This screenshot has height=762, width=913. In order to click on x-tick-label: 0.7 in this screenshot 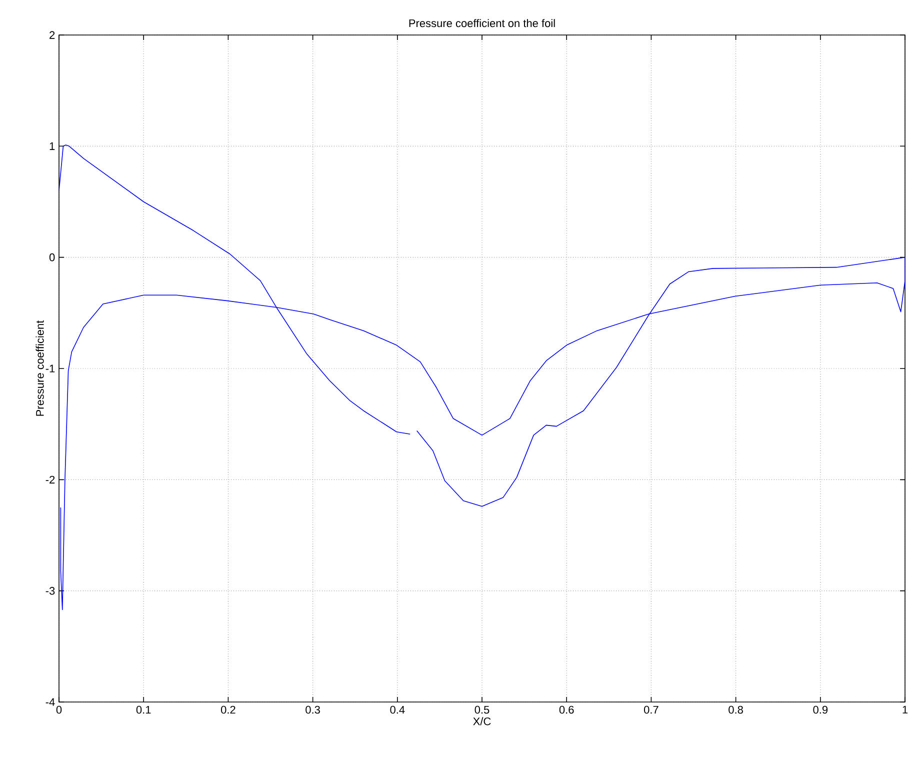, I will do `click(651, 710)`.